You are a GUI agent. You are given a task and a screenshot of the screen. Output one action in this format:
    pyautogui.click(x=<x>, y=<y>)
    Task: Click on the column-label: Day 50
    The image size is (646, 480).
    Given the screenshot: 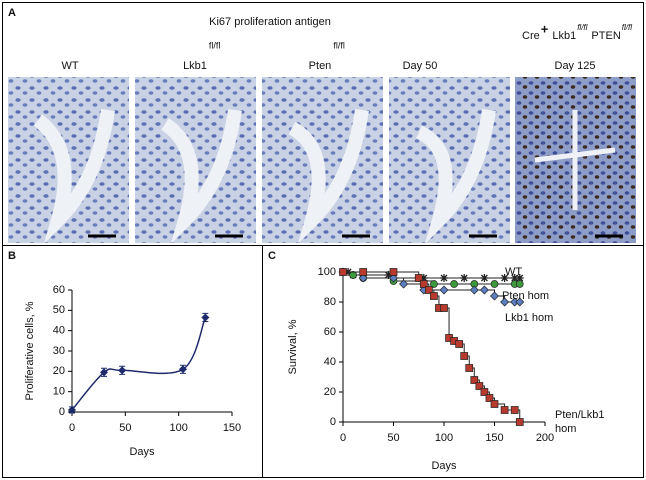 What is the action you would take?
    pyautogui.click(x=420, y=66)
    